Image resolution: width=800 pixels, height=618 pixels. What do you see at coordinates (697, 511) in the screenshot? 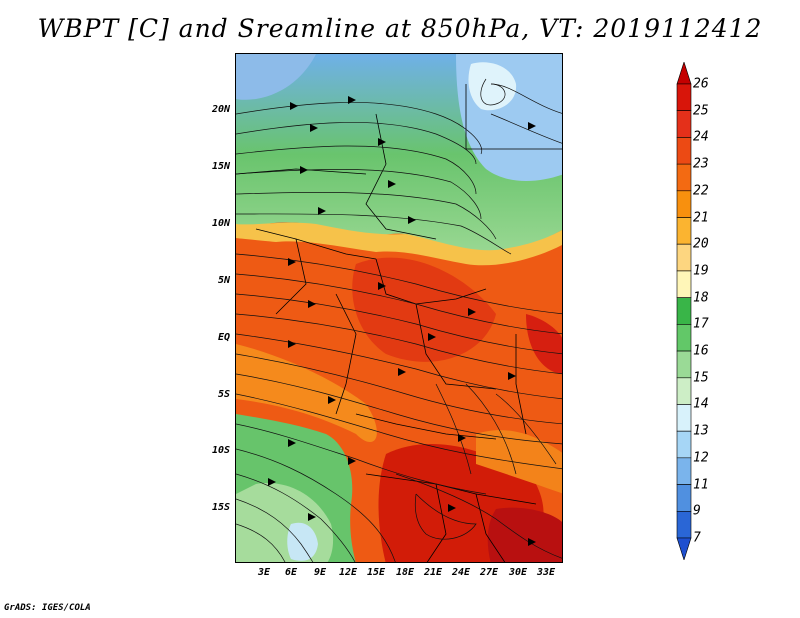
I see `color-scale-label: 9` at bounding box center [697, 511].